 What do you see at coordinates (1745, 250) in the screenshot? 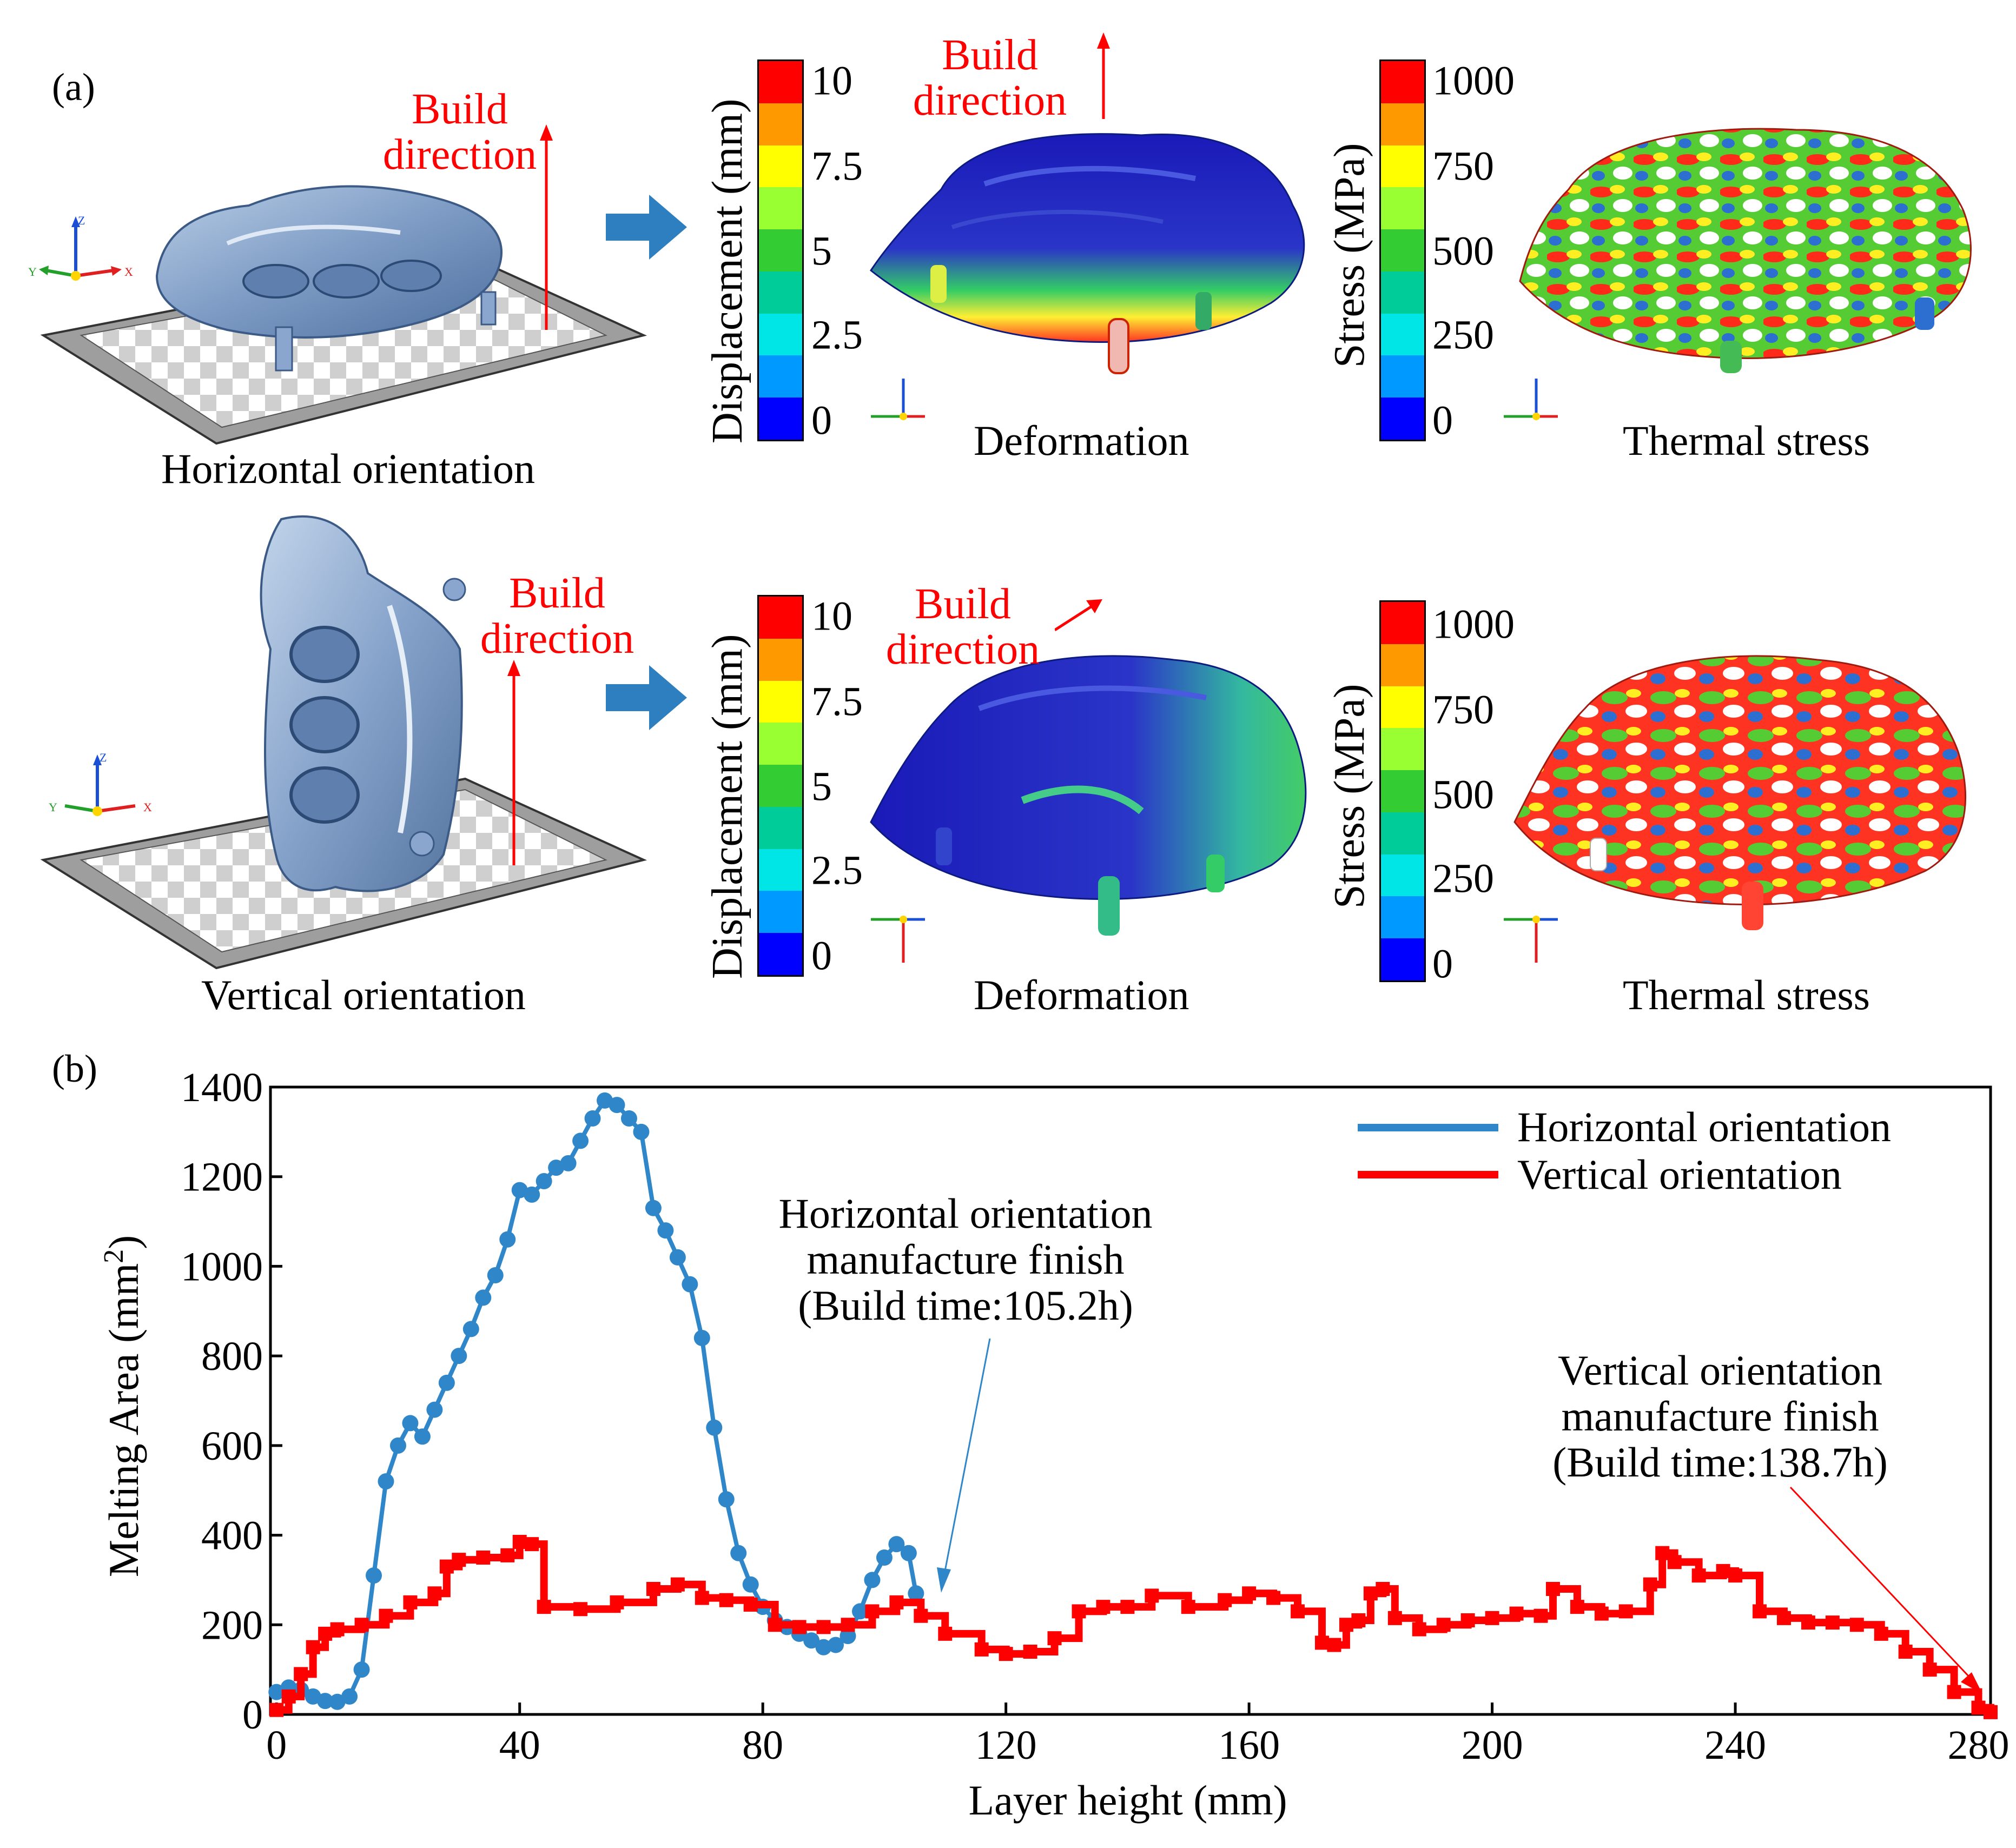
I see `thermal-stress-render-row1` at bounding box center [1745, 250].